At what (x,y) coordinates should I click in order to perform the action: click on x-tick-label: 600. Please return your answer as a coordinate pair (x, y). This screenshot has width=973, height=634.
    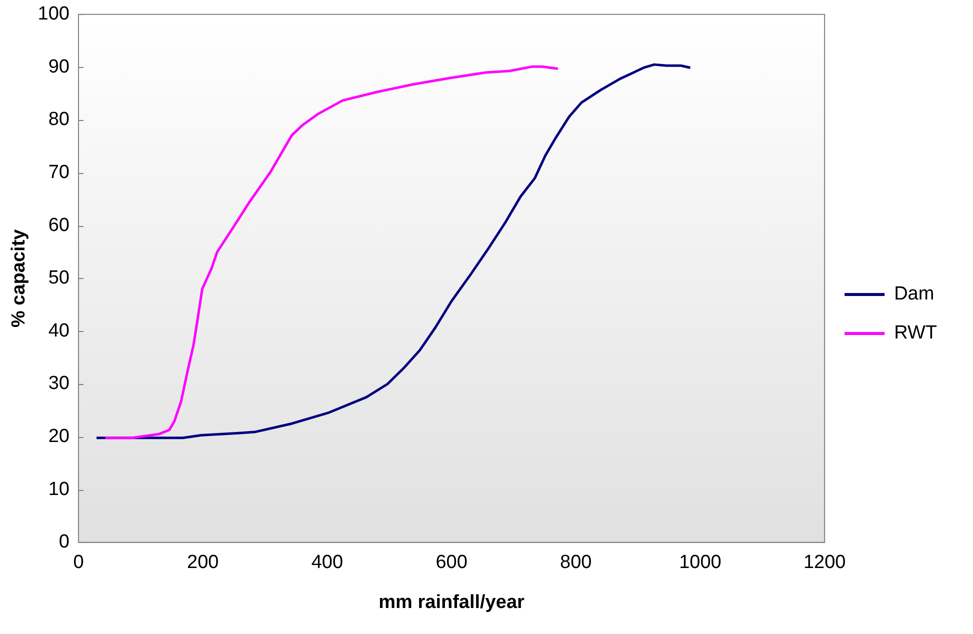
    Looking at the image, I should click on (452, 563).